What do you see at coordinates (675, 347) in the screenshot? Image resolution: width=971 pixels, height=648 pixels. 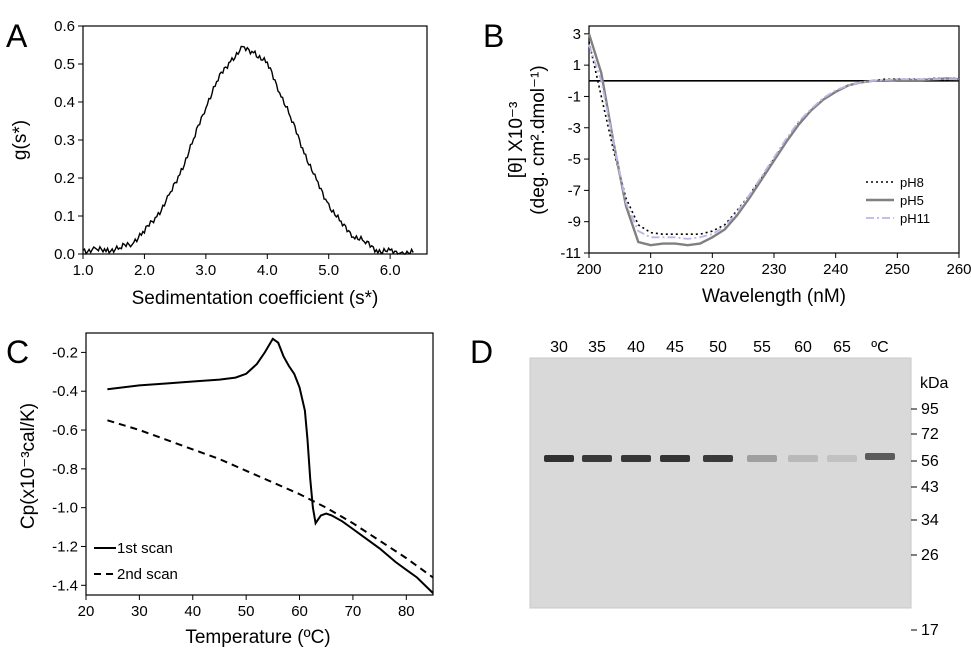 I see `gel-lane-label: 45` at bounding box center [675, 347].